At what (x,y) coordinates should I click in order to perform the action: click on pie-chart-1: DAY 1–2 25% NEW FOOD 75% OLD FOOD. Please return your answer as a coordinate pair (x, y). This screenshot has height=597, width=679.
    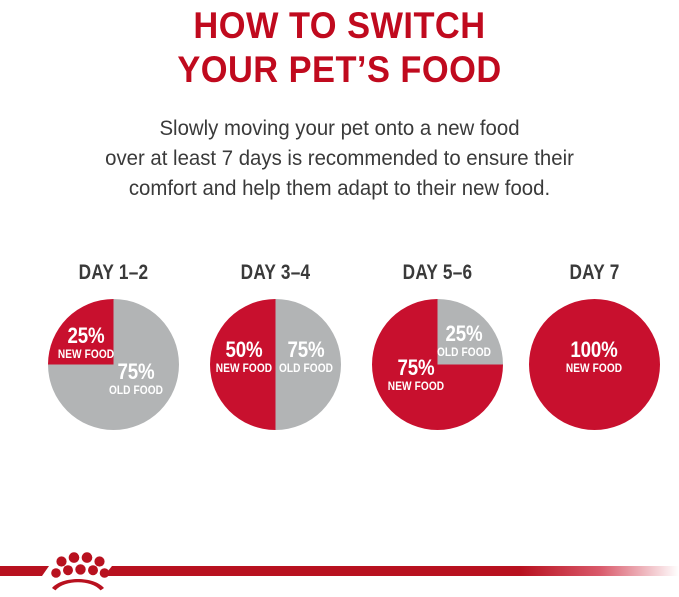
    Looking at the image, I should click on (113, 346).